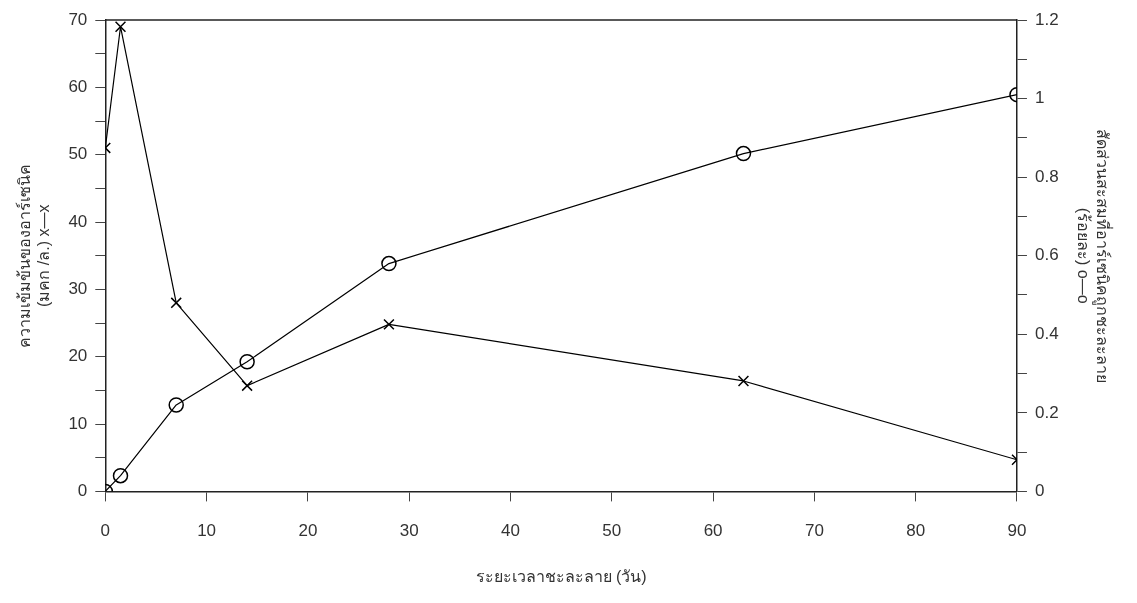 This screenshot has width=1137, height=603. What do you see at coordinates (814, 531) in the screenshot?
I see `x-tick-label: 70` at bounding box center [814, 531].